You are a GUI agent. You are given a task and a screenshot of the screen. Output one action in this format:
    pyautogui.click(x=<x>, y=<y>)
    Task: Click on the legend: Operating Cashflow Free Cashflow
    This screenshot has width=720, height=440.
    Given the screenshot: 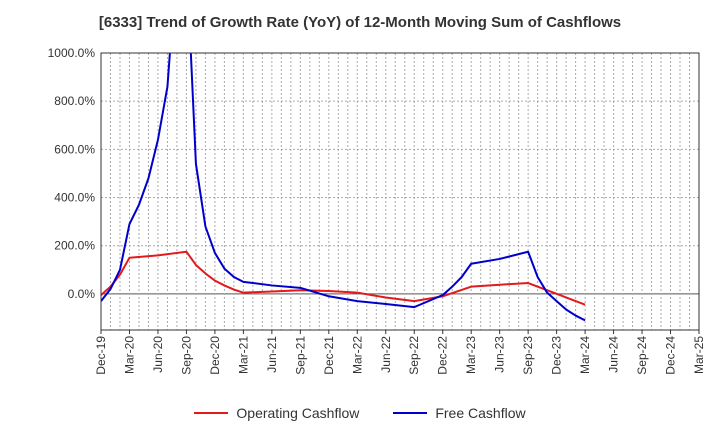 What is the action you would take?
    pyautogui.click(x=360, y=413)
    